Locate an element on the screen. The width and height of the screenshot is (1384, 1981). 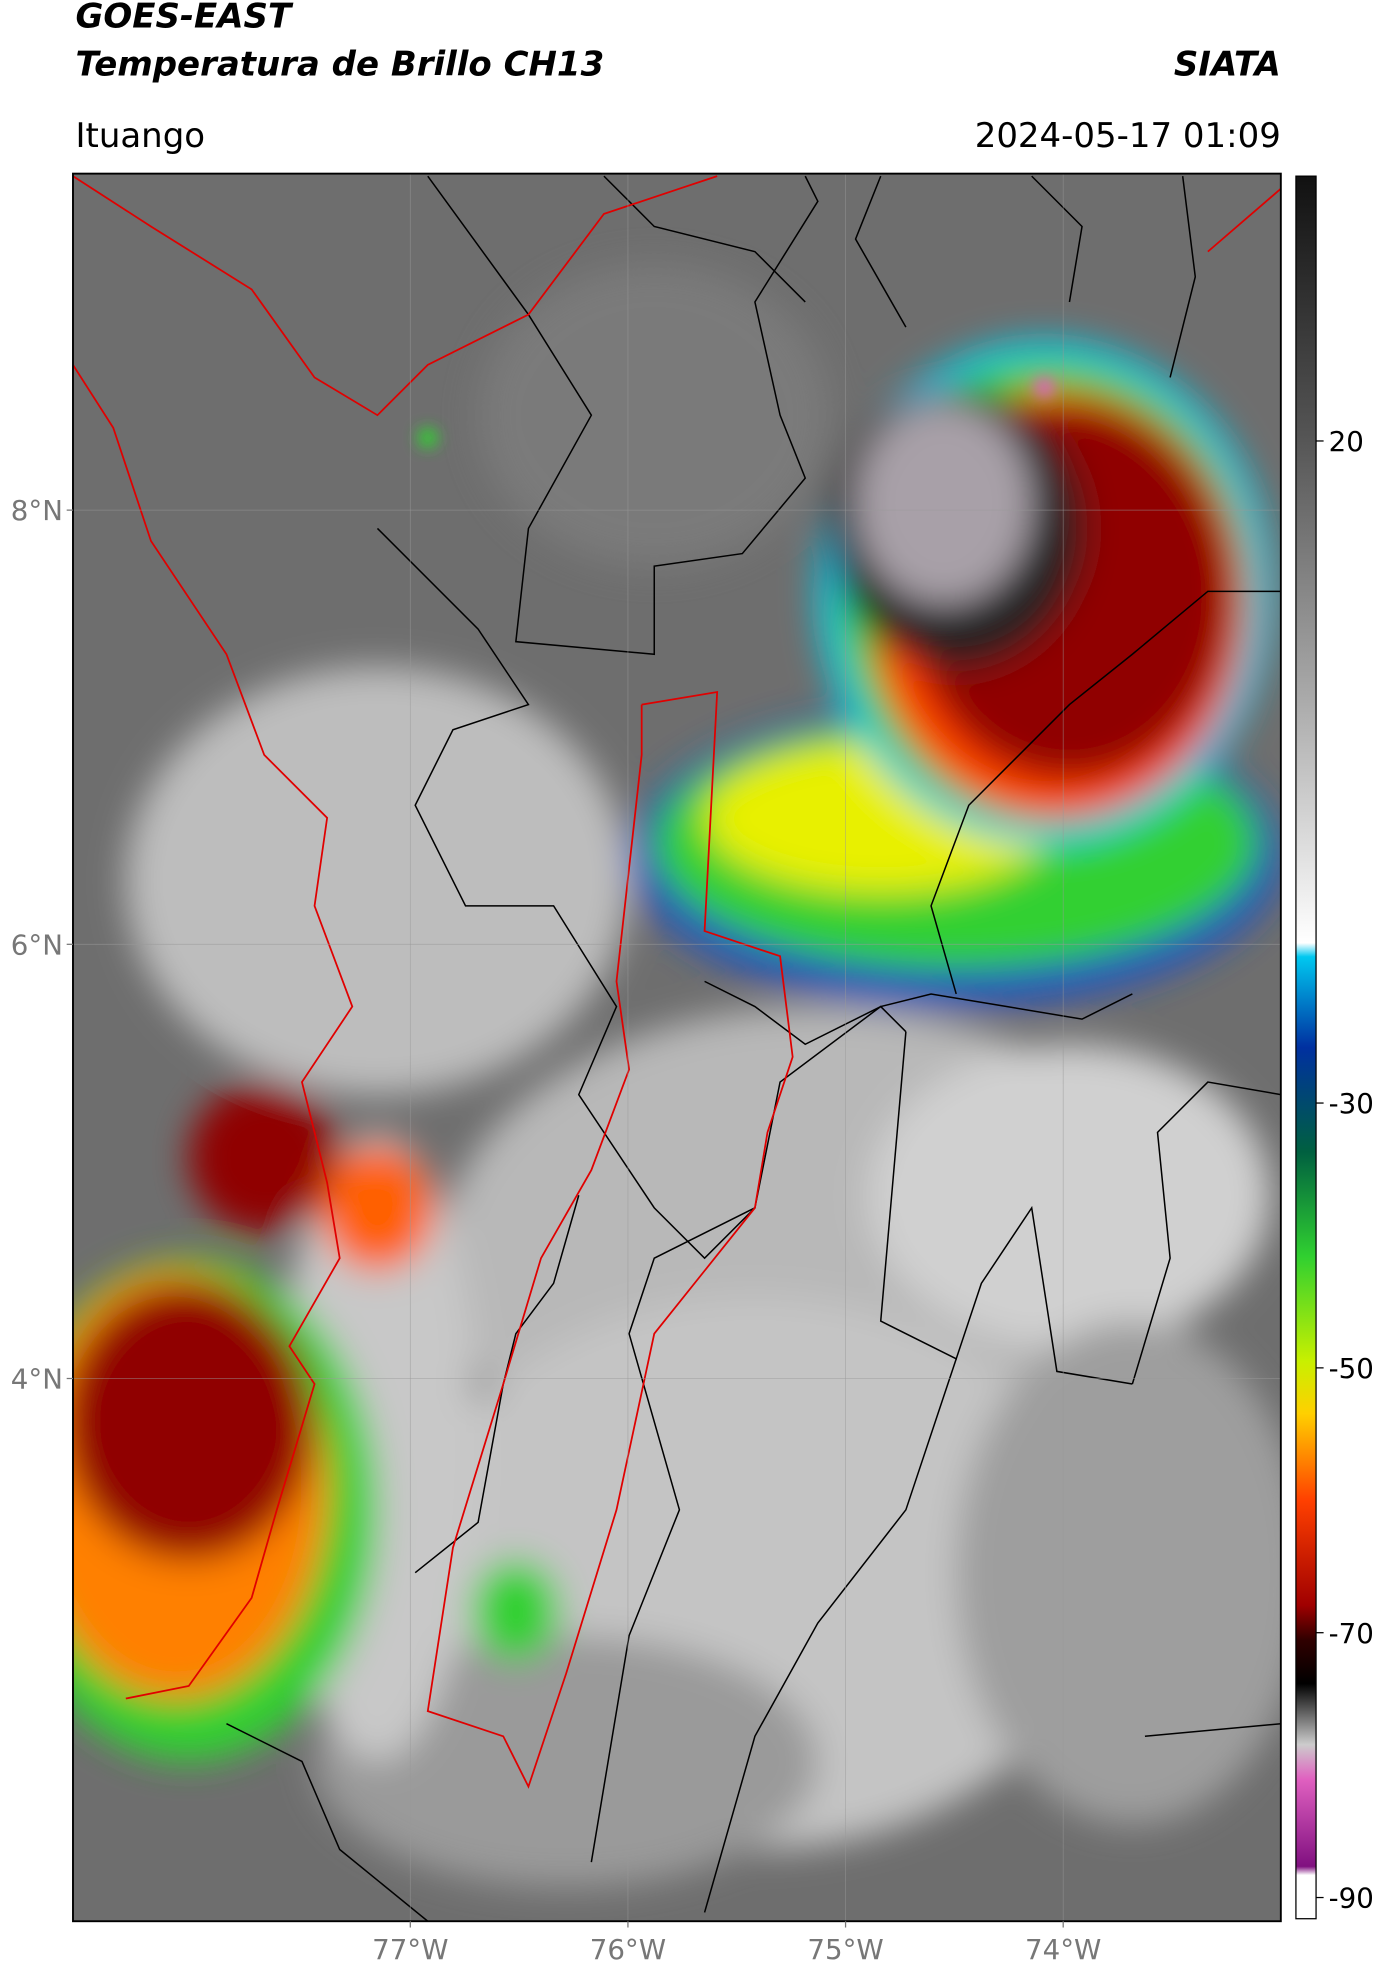
datetime: 2024-05-17 01:09 is located at coordinates (1128, 136).